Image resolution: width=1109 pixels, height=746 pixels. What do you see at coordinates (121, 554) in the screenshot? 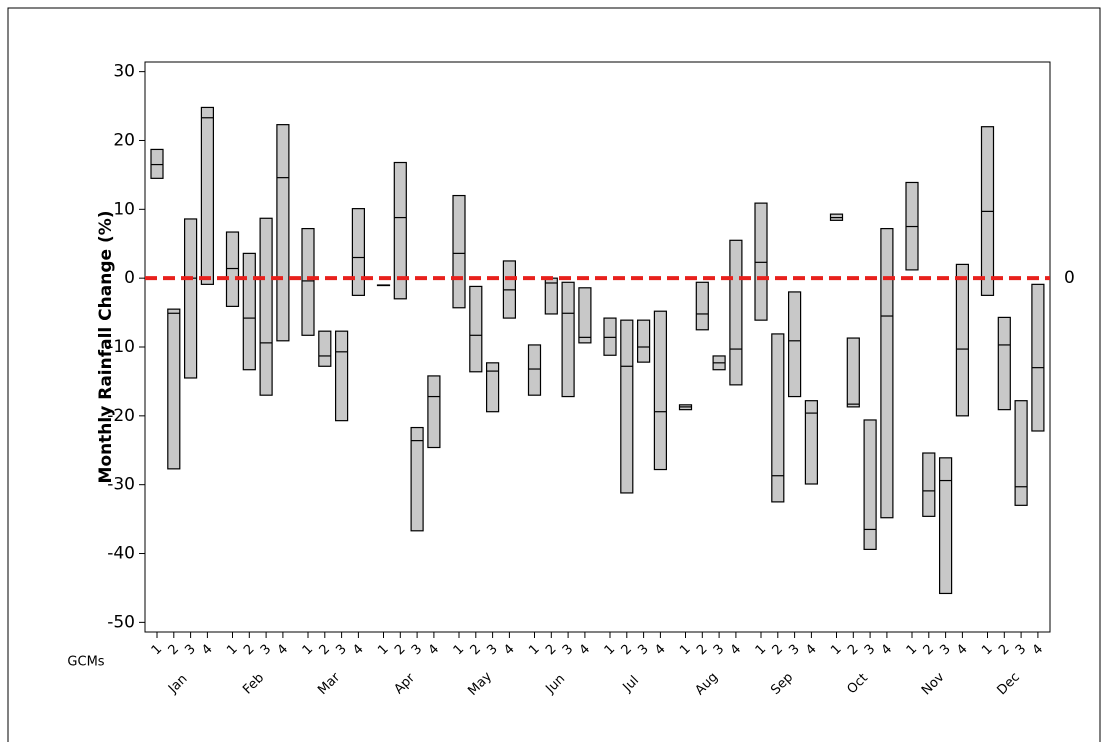
I see `y-tick-label: -40` at bounding box center [121, 554].